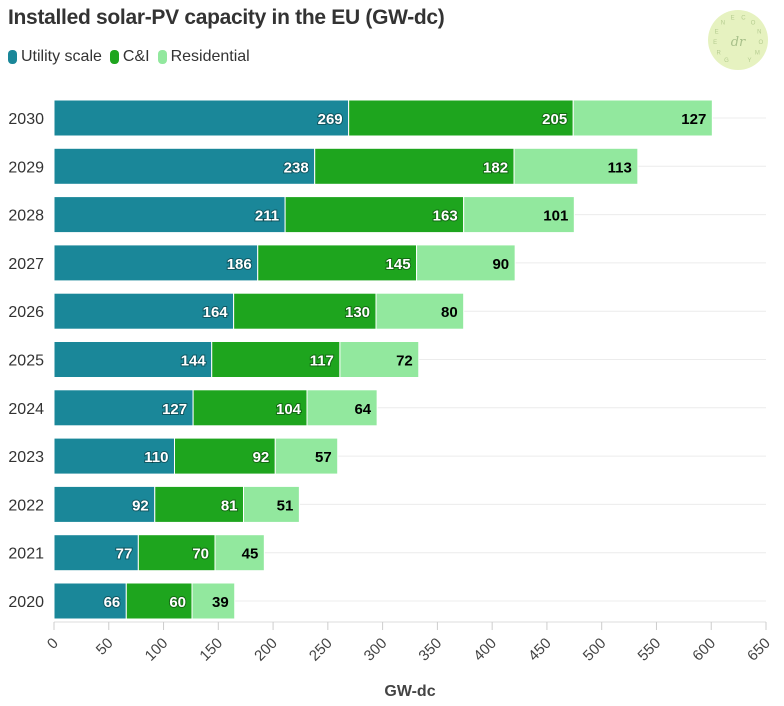 The width and height of the screenshot is (784, 706). What do you see at coordinates (124, 554) in the screenshot?
I see `data-label: 77` at bounding box center [124, 554].